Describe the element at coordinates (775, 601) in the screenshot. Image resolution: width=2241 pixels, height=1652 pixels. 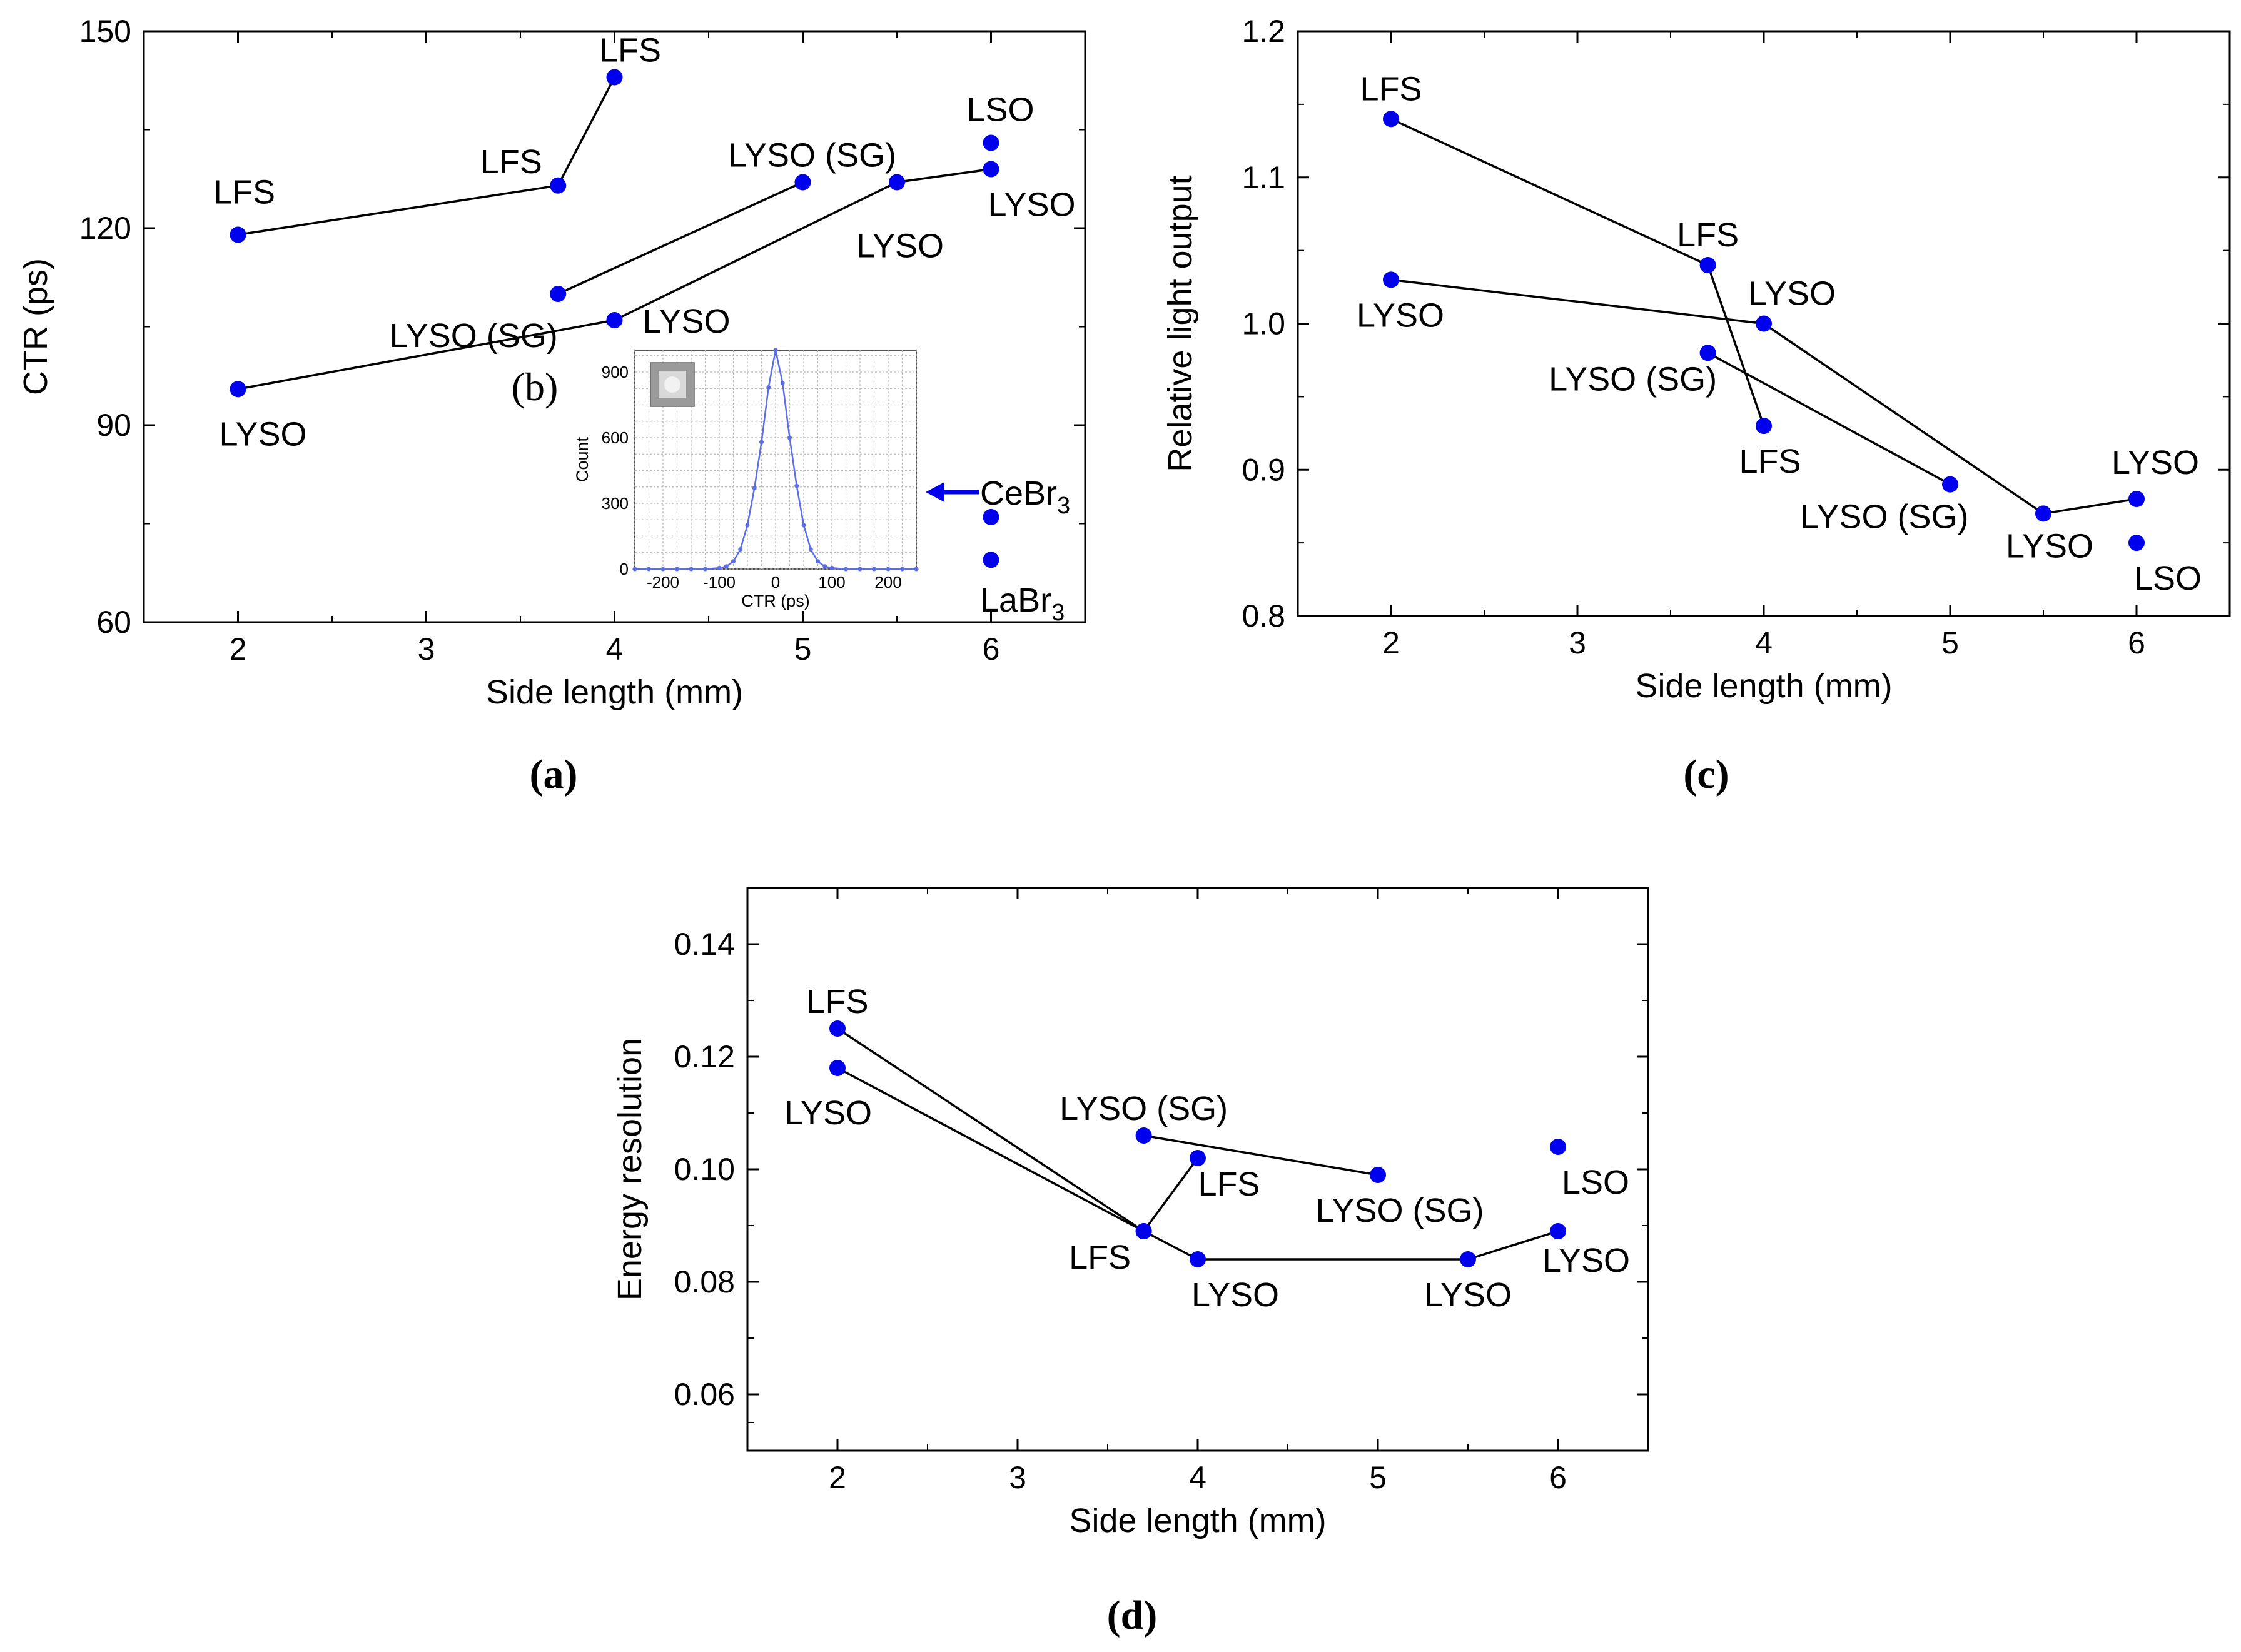
I see `inset-x-label: CTR (ps)` at that location.